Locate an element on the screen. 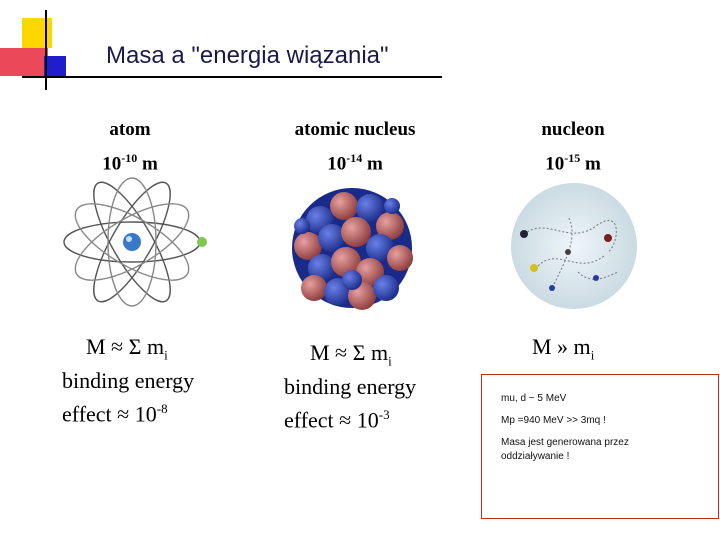  note-line: mu, d ~ 5 MeV is located at coordinates (534, 398).